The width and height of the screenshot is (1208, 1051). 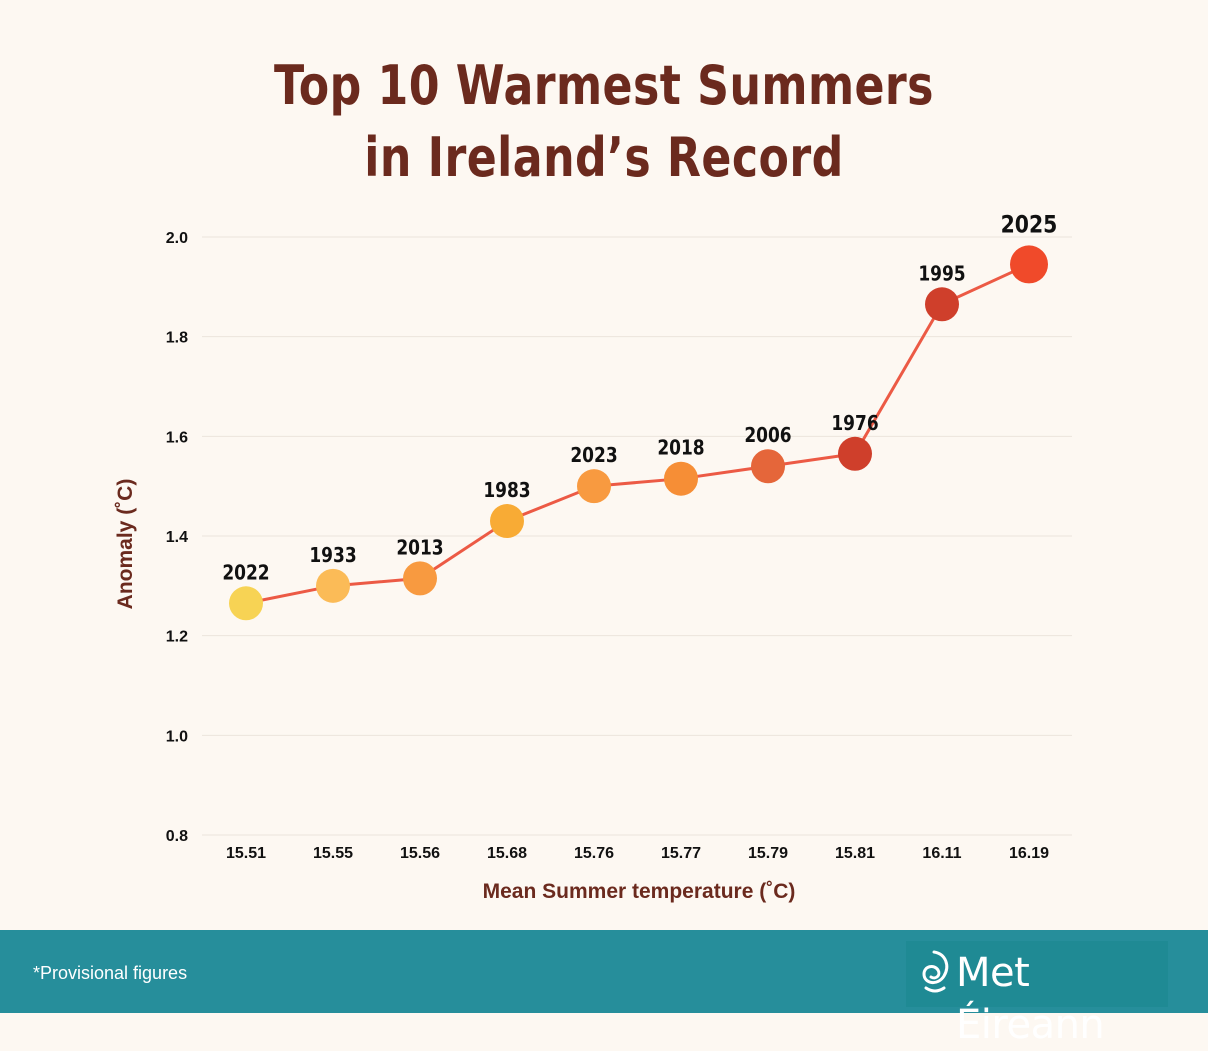 What do you see at coordinates (855, 853) in the screenshot?
I see `x-tick-label: 15.81` at bounding box center [855, 853].